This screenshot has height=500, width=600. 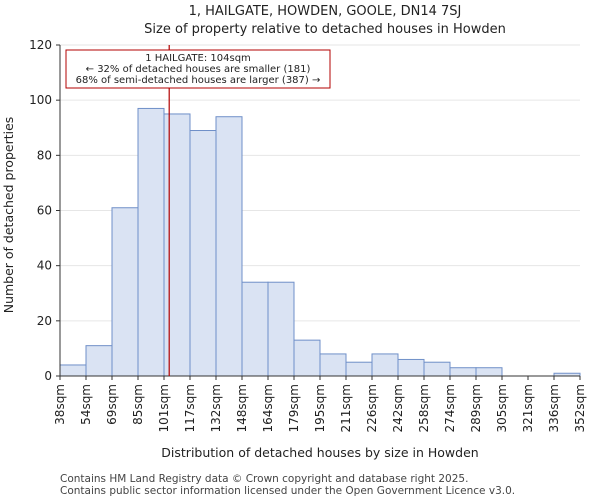 What do you see at coordinates (40, 100) in the screenshot?
I see `y-tick-label: 100` at bounding box center [40, 100].